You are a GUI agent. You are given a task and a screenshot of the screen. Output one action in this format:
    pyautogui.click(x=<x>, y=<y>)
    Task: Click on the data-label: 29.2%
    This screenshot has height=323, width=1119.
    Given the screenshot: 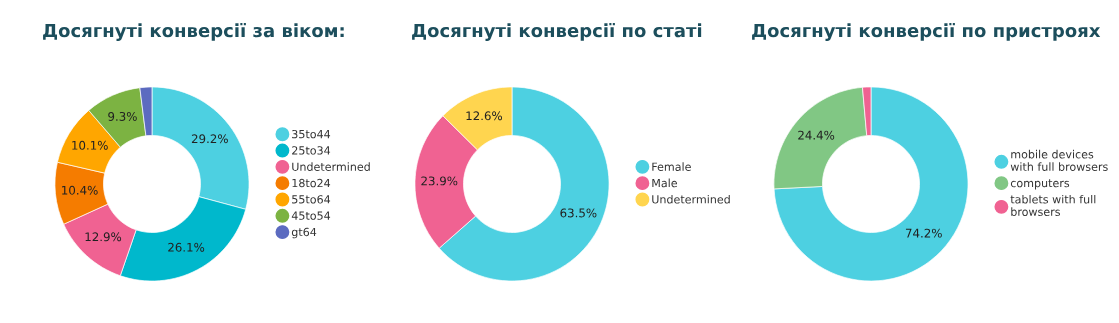 What is the action you would take?
    pyautogui.click(x=209, y=139)
    